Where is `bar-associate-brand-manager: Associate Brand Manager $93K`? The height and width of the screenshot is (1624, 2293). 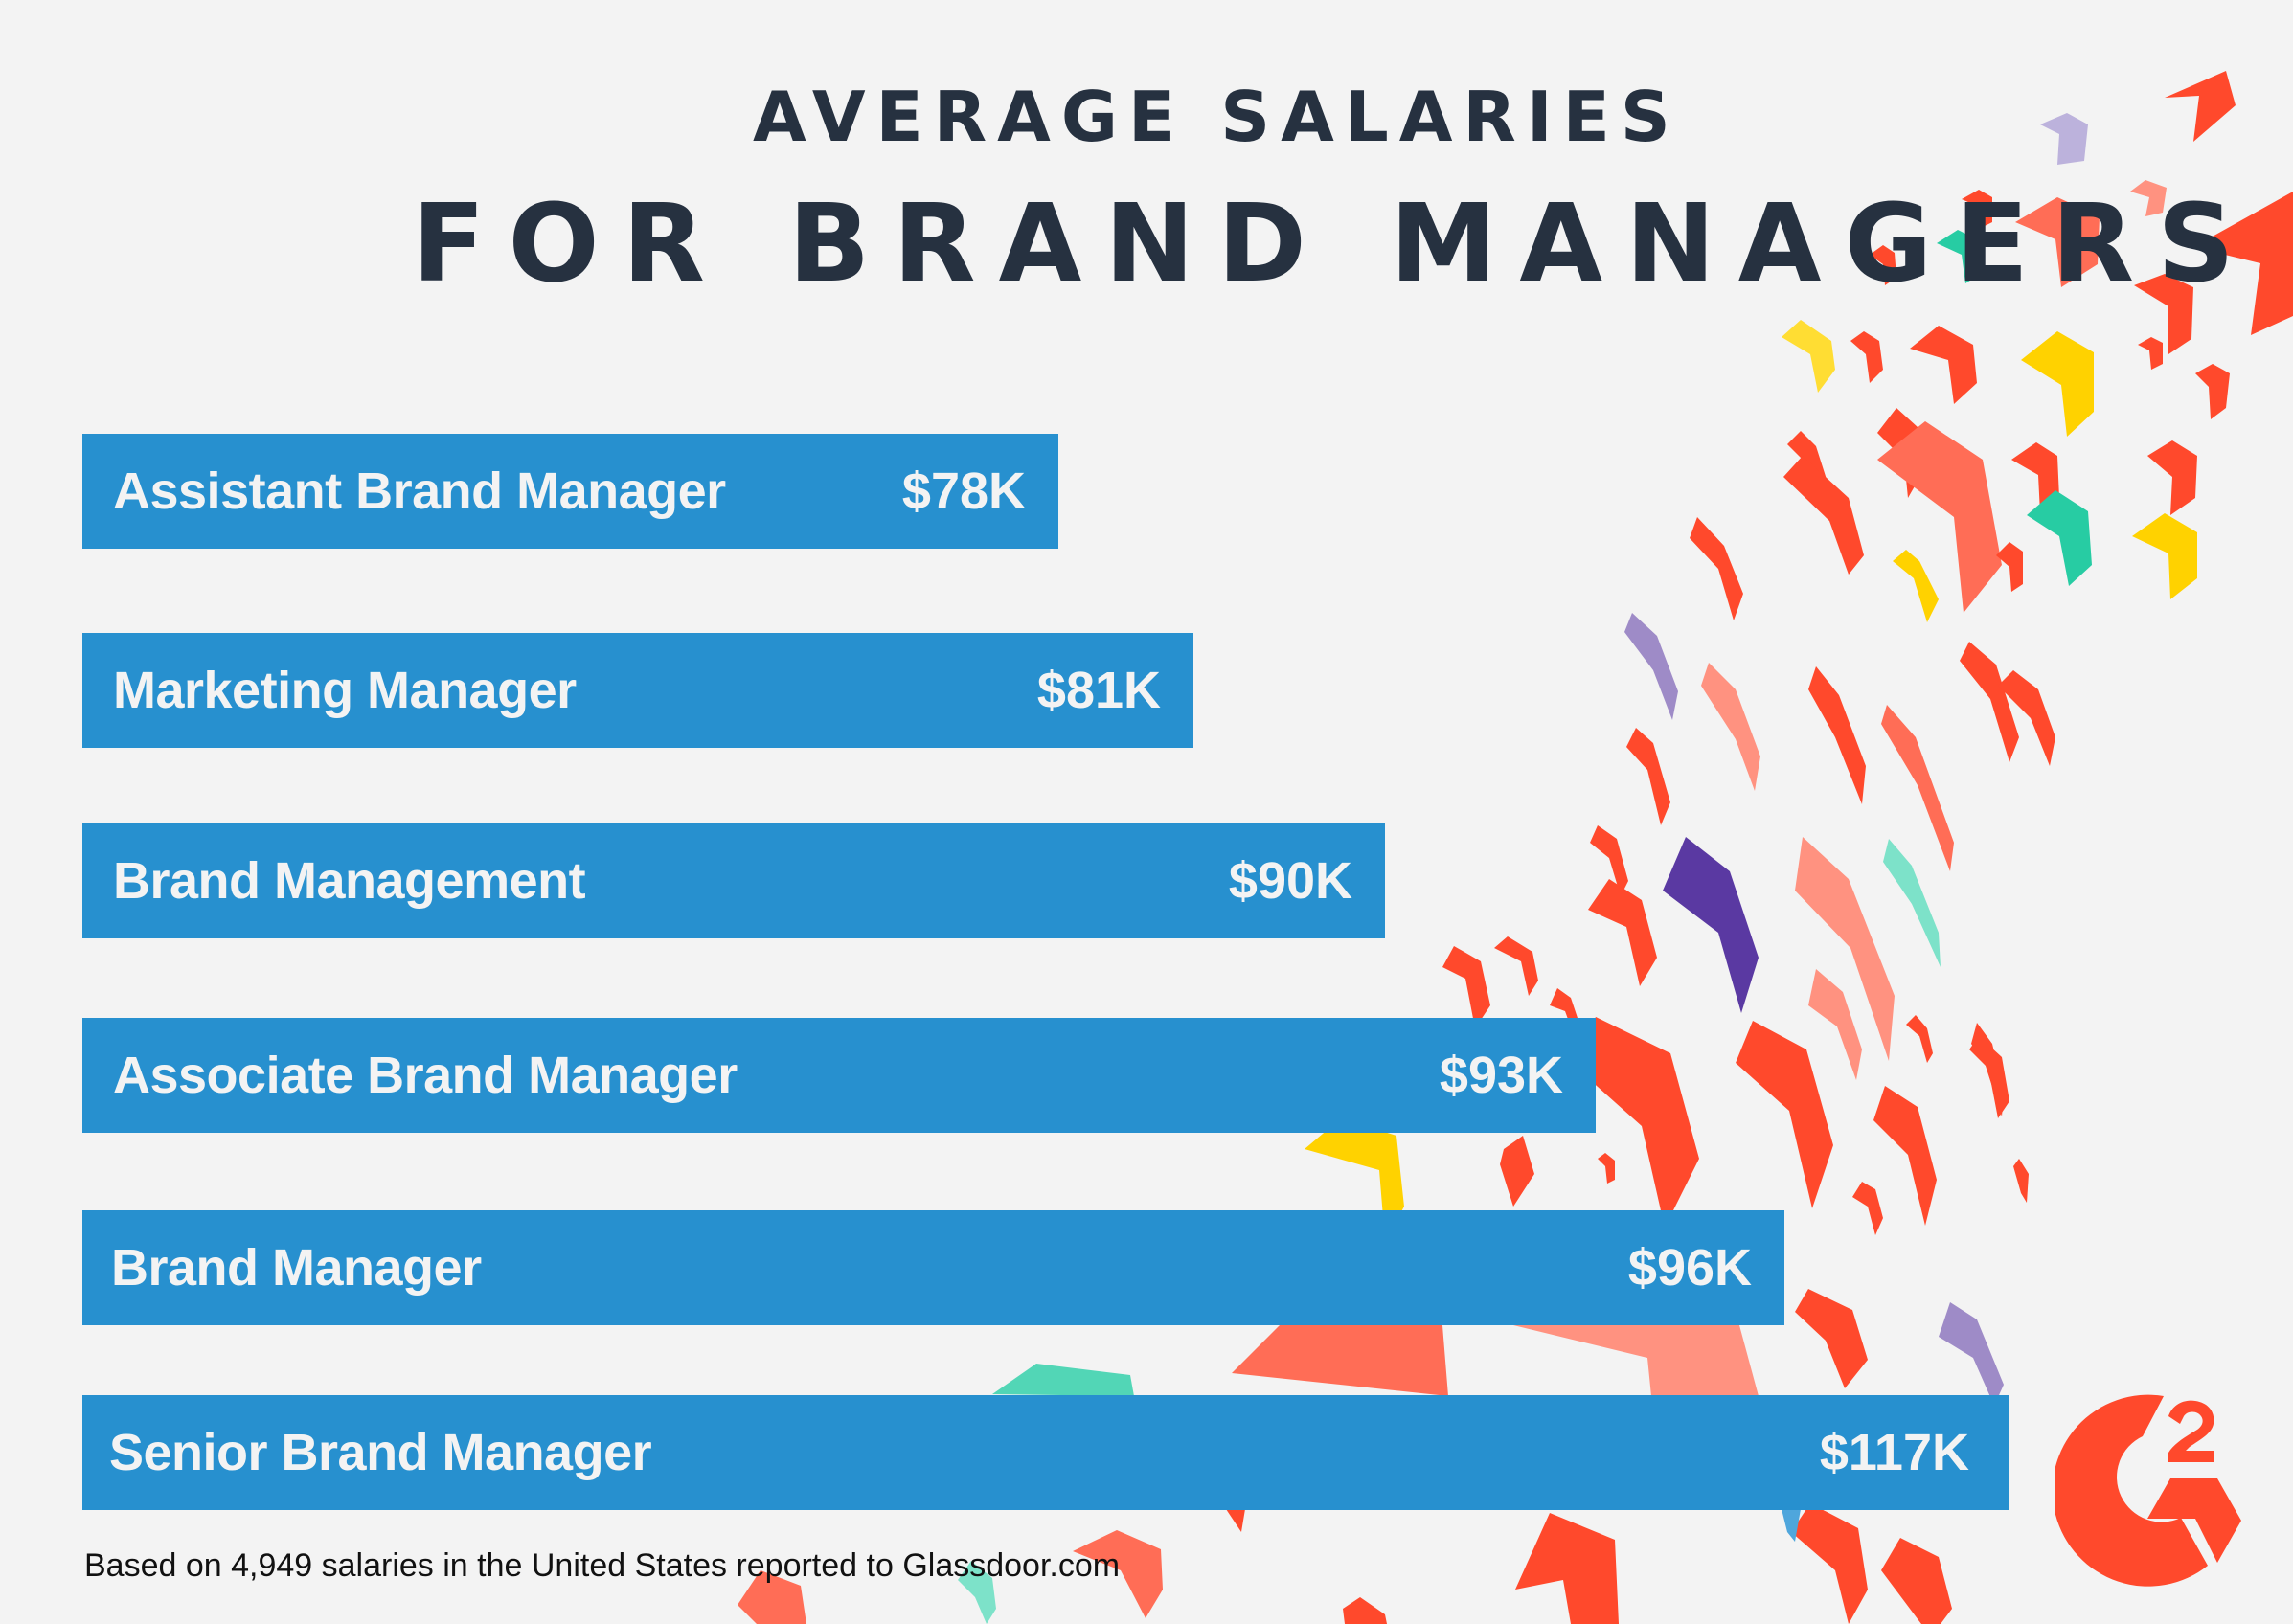
bar-associate-brand-manager: Associate Brand Manager $93K is located at coordinates (839, 1075).